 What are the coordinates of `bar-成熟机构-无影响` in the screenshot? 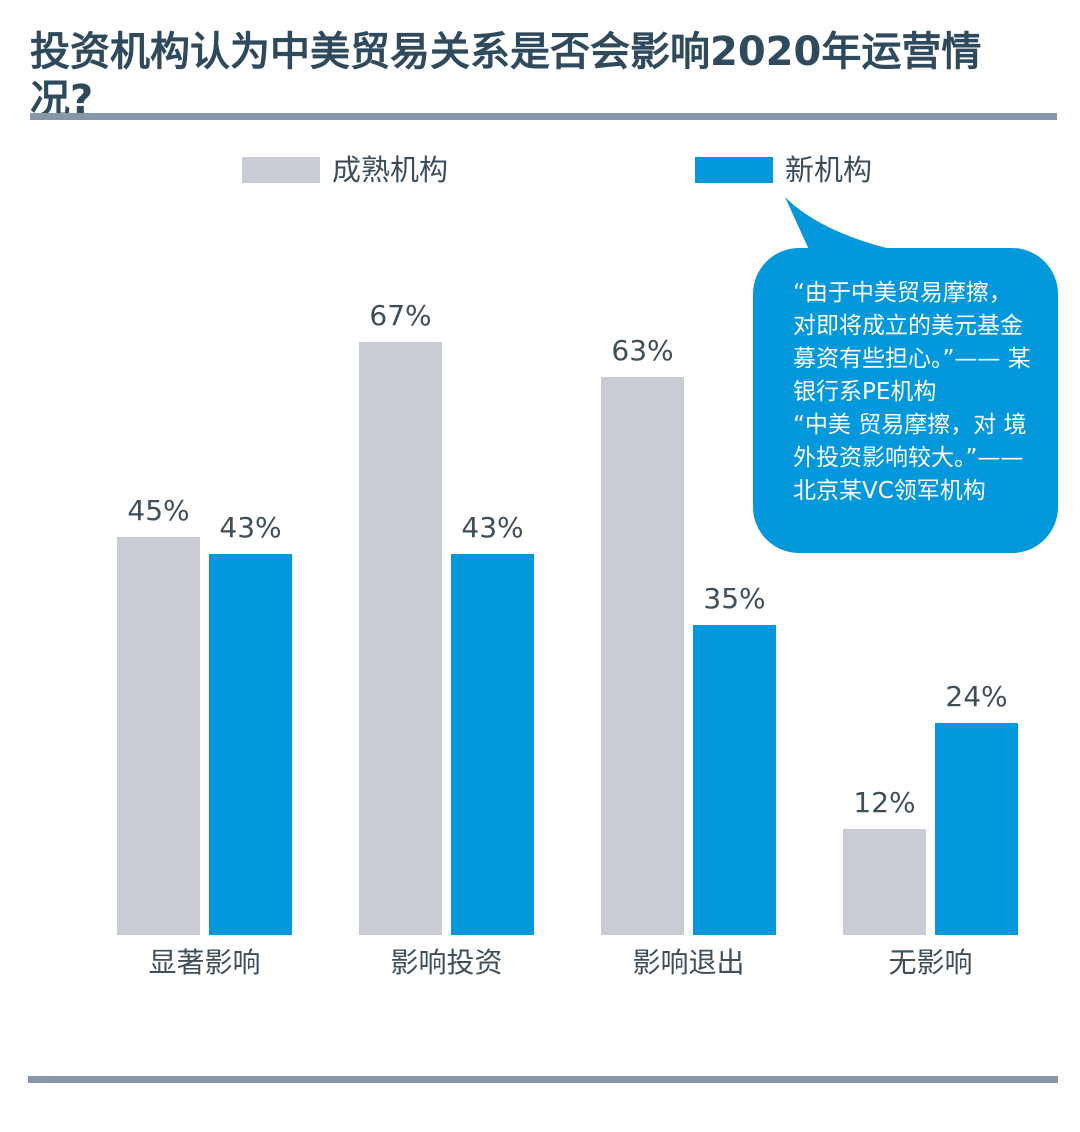 It's located at (884, 882).